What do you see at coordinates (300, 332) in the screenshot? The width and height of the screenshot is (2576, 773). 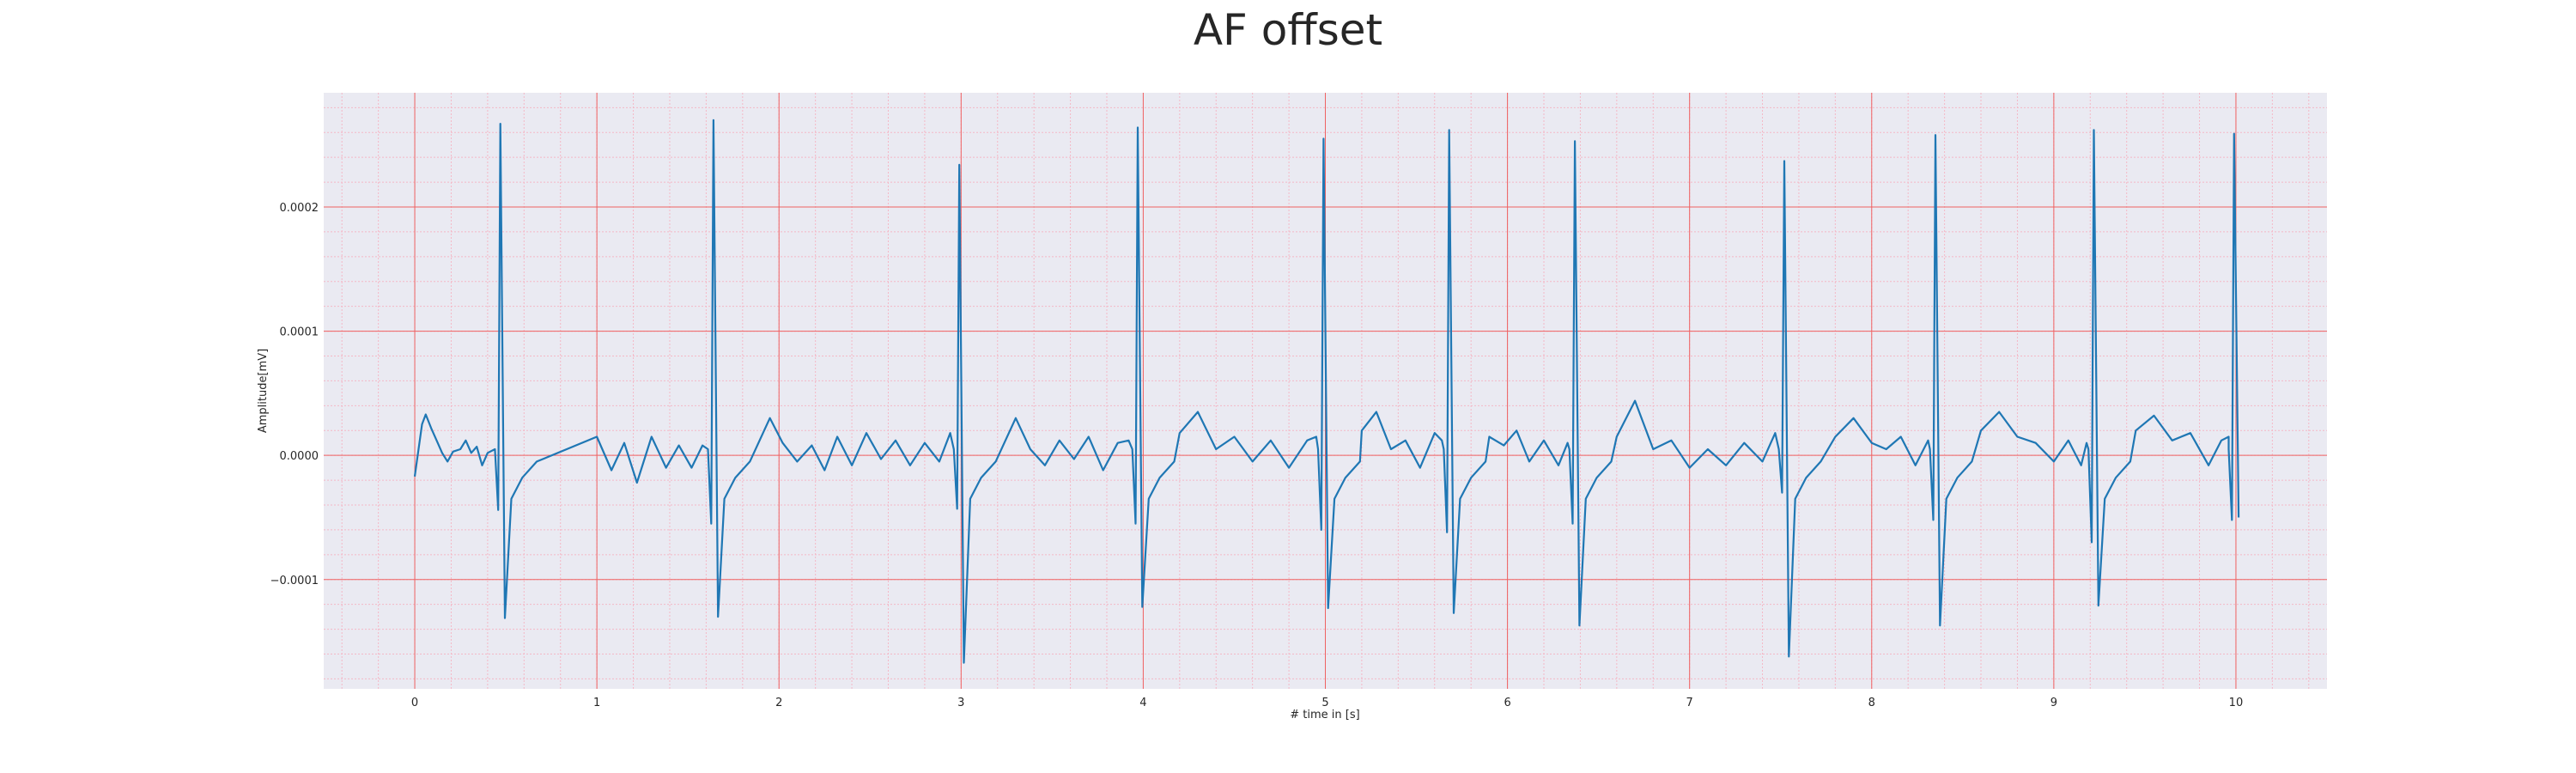 I see `y-tick-label: 0.0001` at bounding box center [300, 332].